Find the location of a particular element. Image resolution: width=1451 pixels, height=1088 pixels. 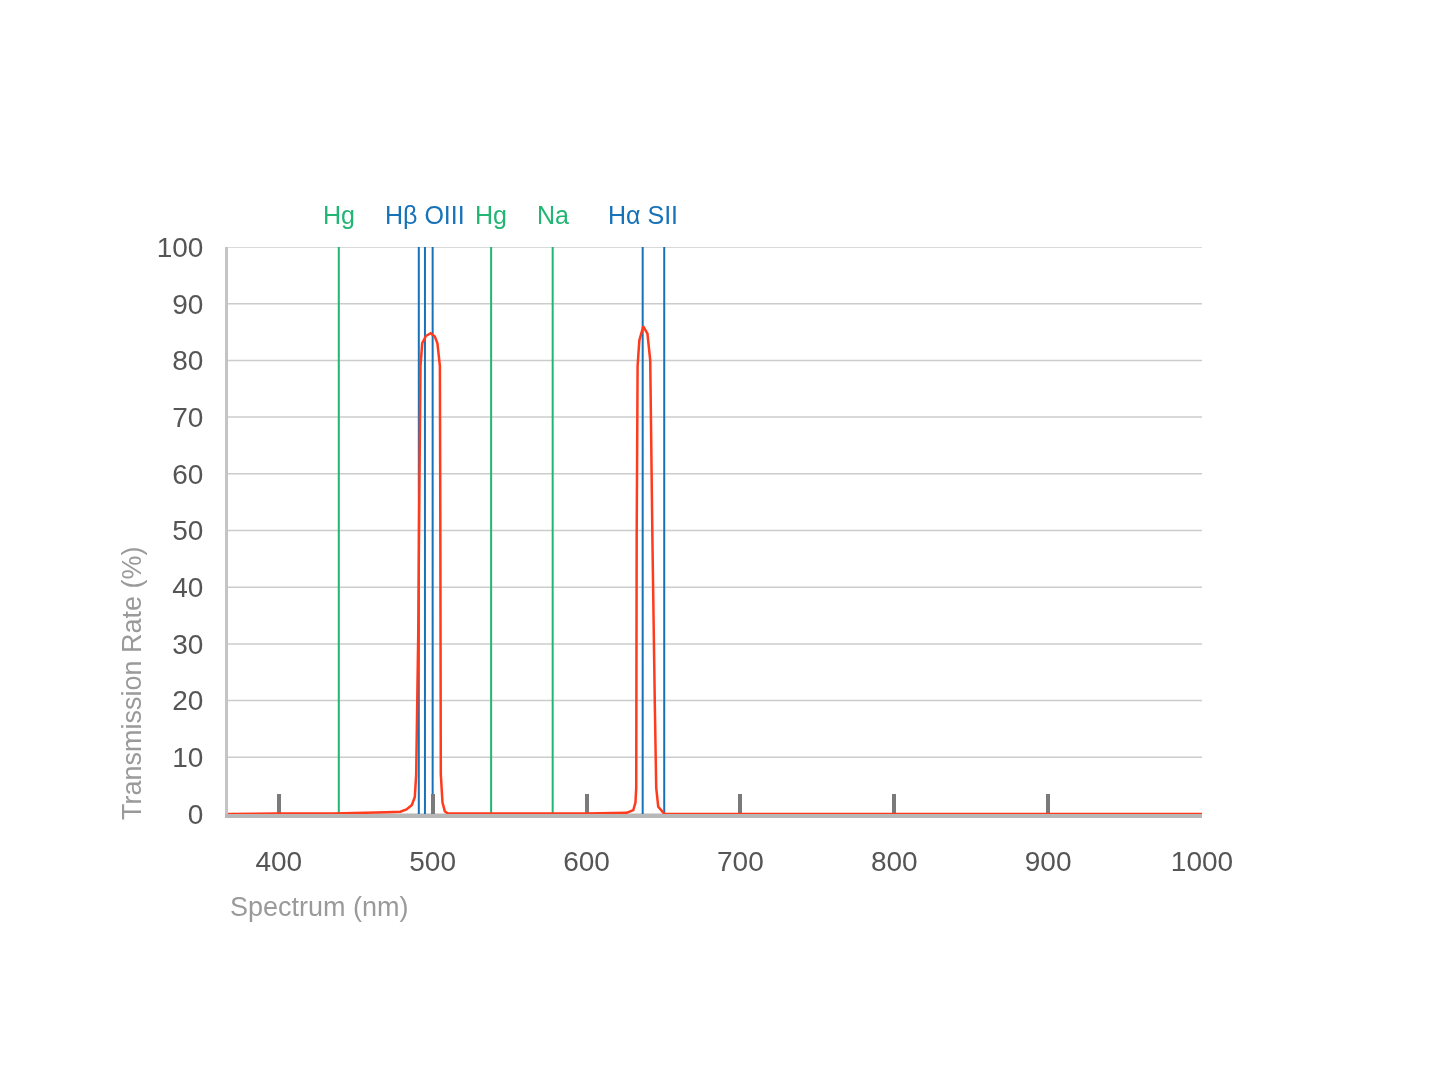

y-axis-title: Transmission Rate (%) is located at coordinates (132, 683).